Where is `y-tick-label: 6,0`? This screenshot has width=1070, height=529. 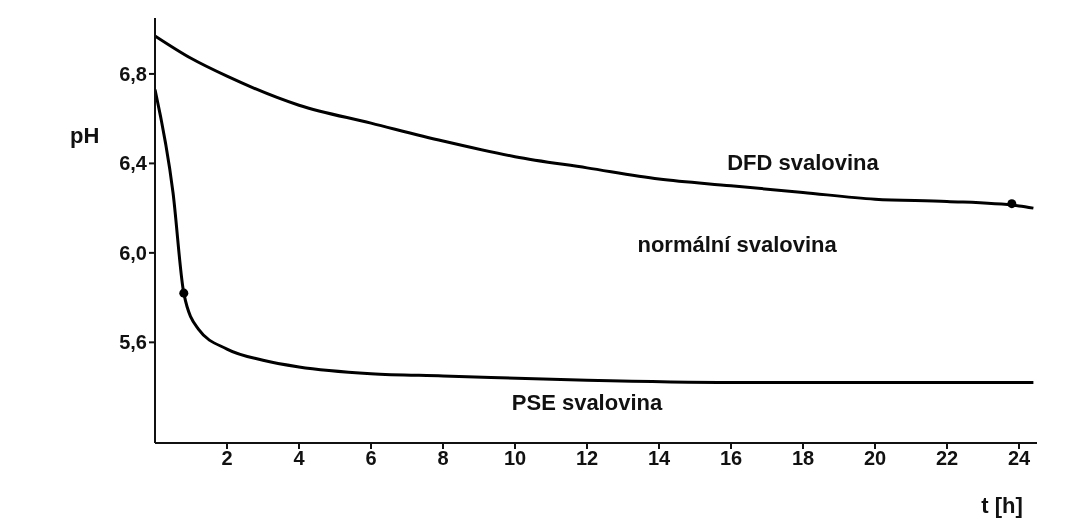 y-tick-label: 6,0 is located at coordinates (133, 252).